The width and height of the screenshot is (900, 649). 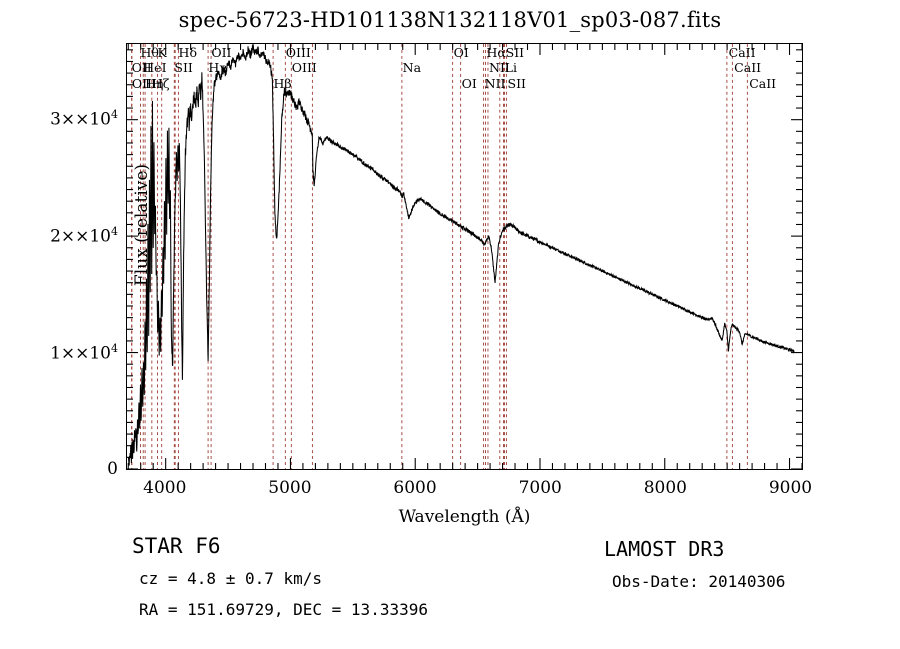 What do you see at coordinates (165, 488) in the screenshot?
I see `x-tick-label: 4000` at bounding box center [165, 488].